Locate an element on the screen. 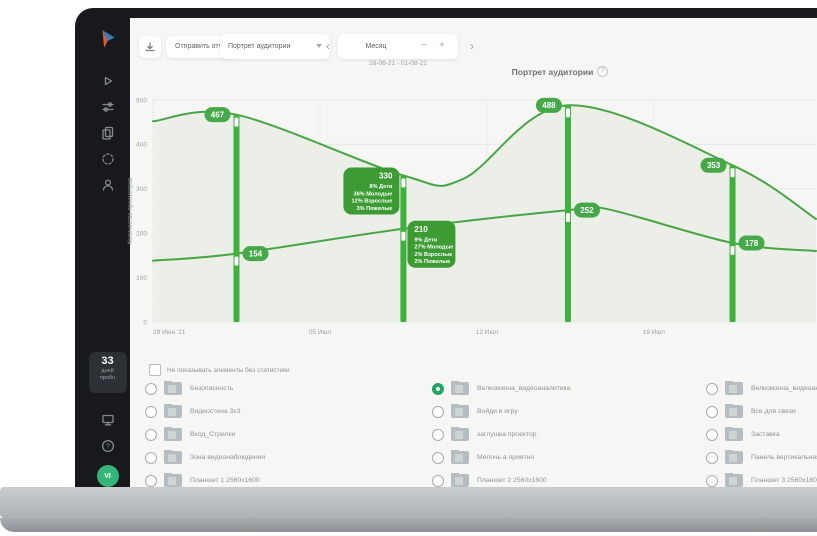 The image size is (817, 536). list-item-label: Планшет 1 2560x1600 is located at coordinates (225, 480).